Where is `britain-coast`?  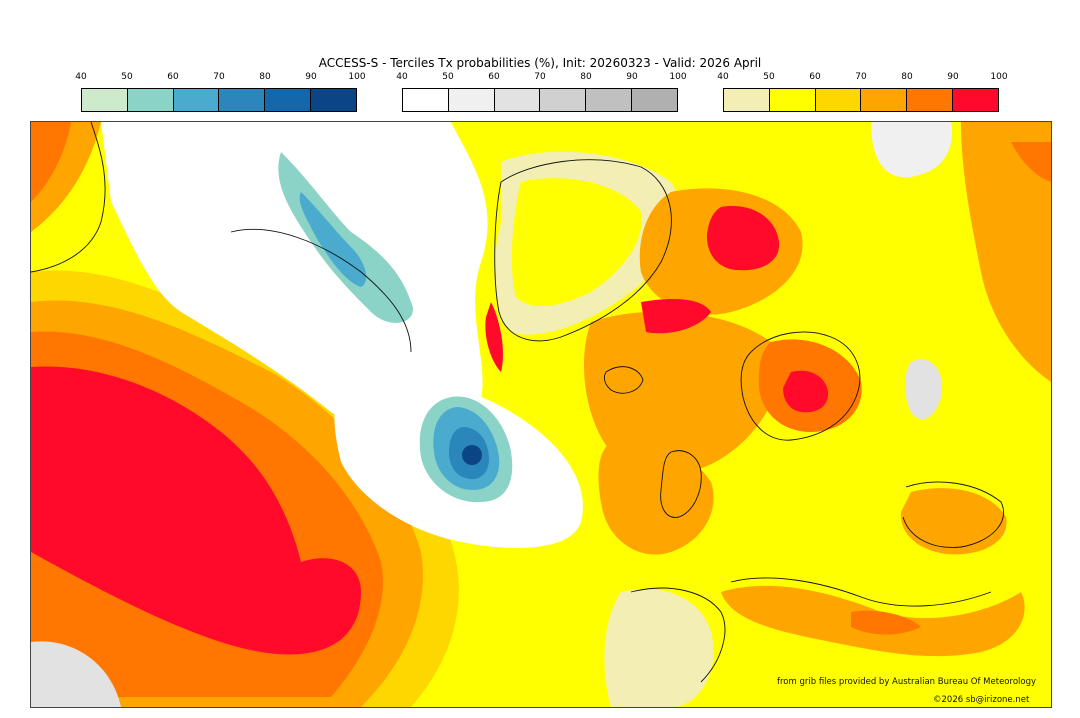
britain-coast is located at coordinates (681, 484).